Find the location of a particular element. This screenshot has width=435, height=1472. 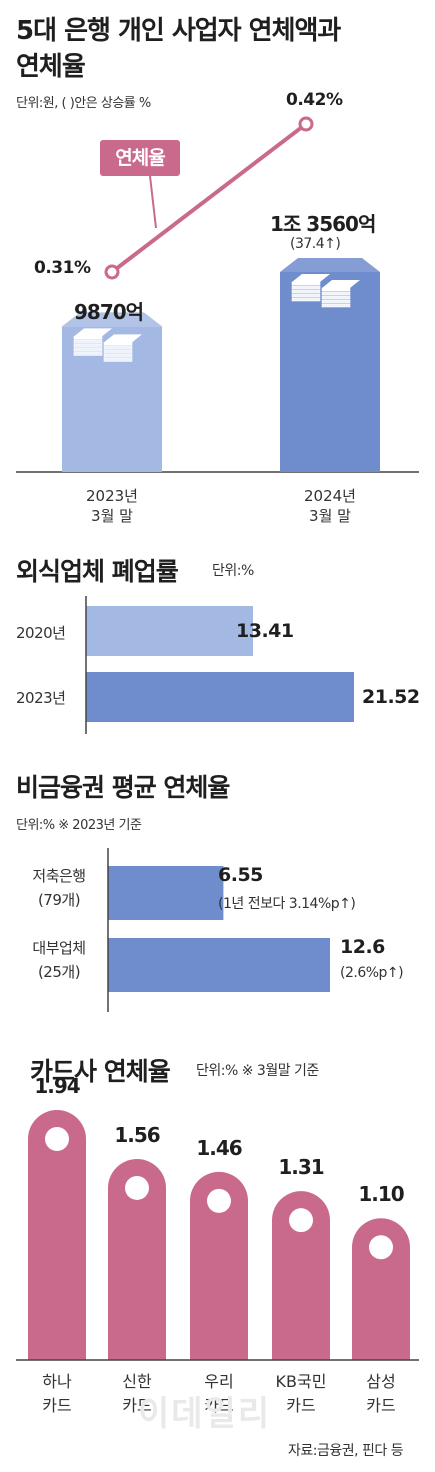

card-value-label: 1.46 is located at coordinates (219, 1147).